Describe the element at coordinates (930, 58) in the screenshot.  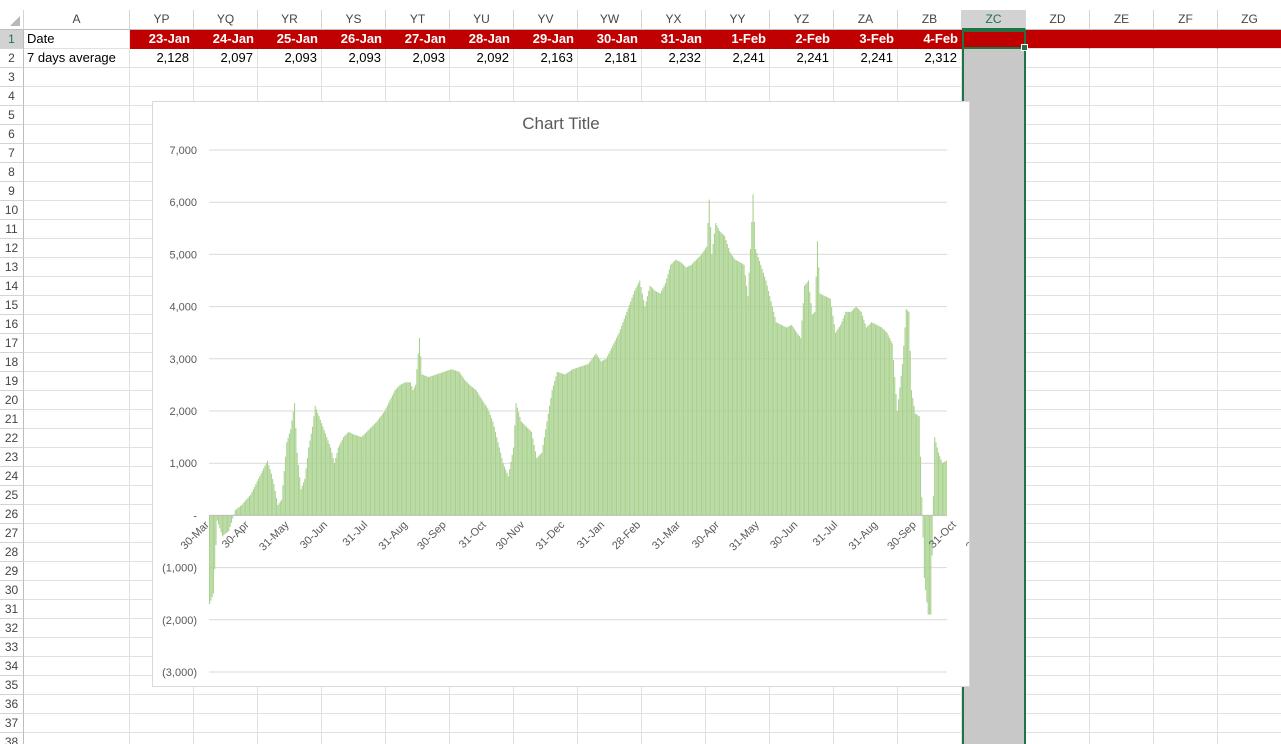
I see `average-cell-zb: 2,312` at that location.